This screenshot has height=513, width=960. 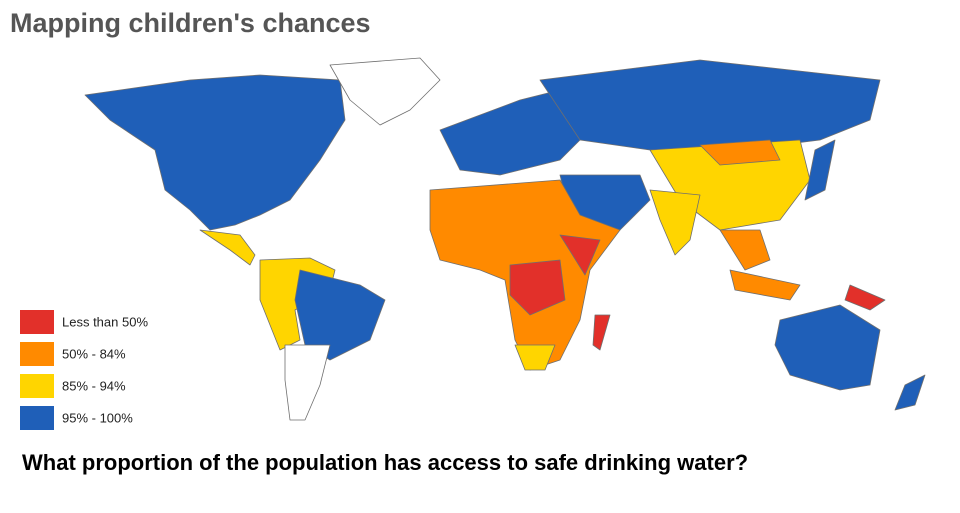 I want to click on europe, so click(x=515, y=132).